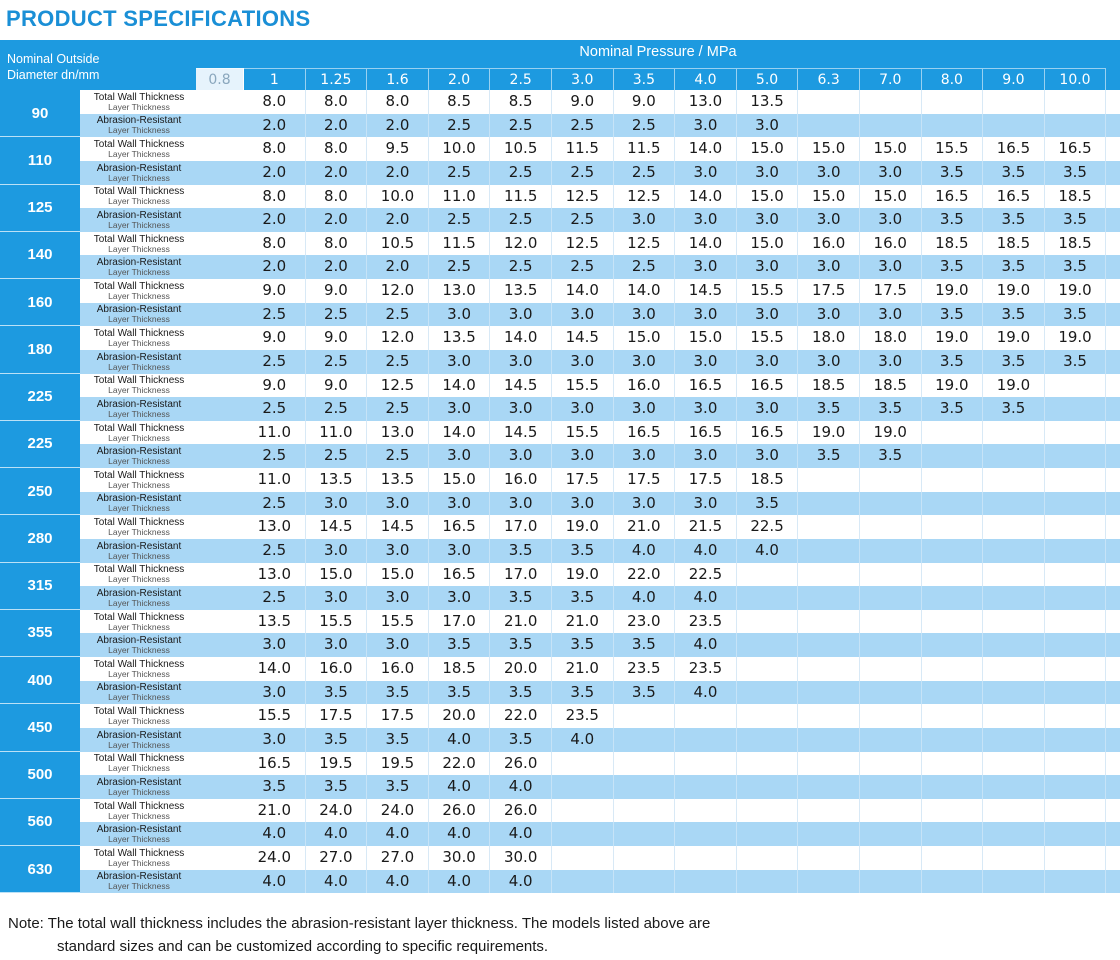  What do you see at coordinates (337, 763) in the screenshot?
I see `table-cell: 19.5` at bounding box center [337, 763].